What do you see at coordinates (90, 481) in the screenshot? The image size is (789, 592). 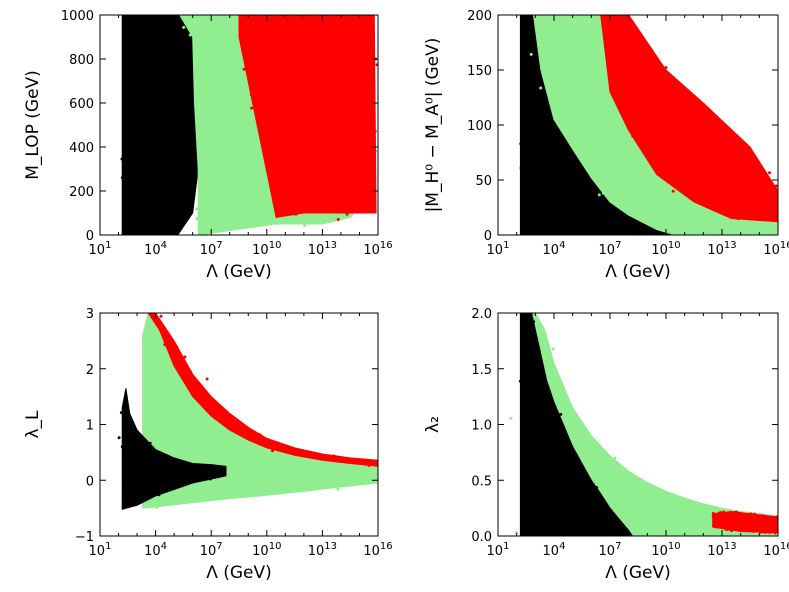 I see `y-tick-label: 0` at bounding box center [90, 481].